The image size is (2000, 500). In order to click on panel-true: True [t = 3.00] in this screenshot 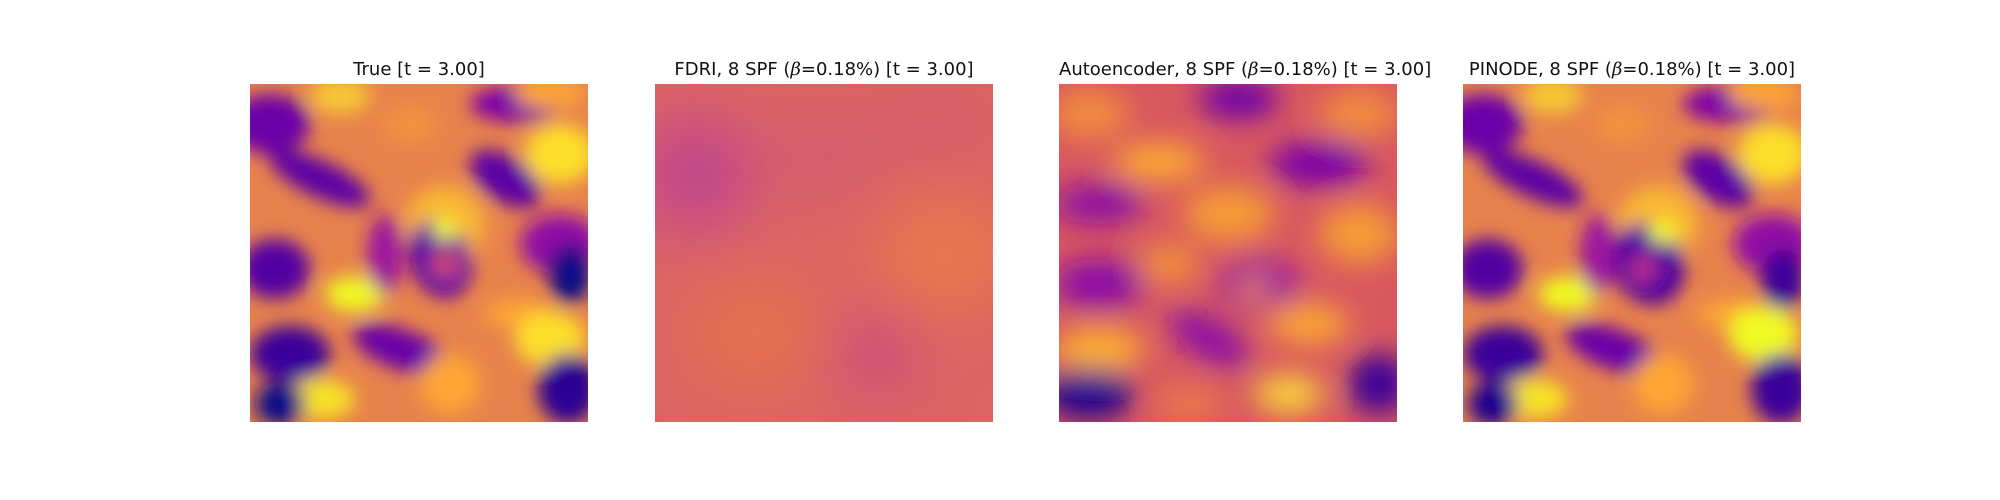, I will do `click(419, 70)`.